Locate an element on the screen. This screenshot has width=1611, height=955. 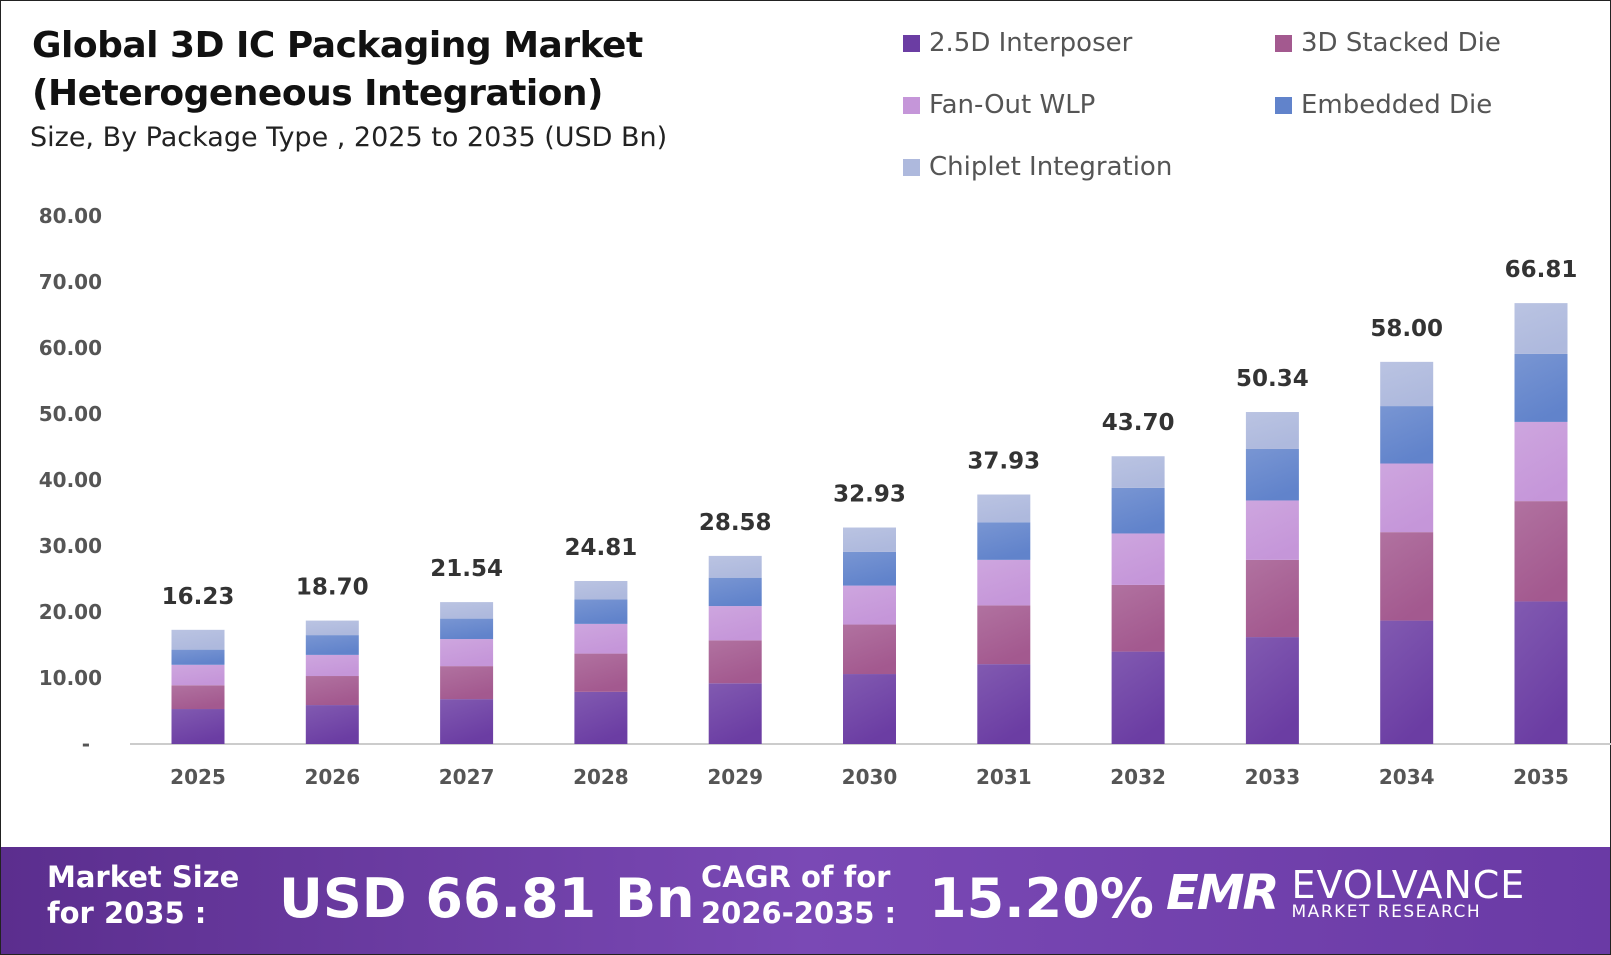
legend-item: 2.5D Interposer is located at coordinates (1017, 43).